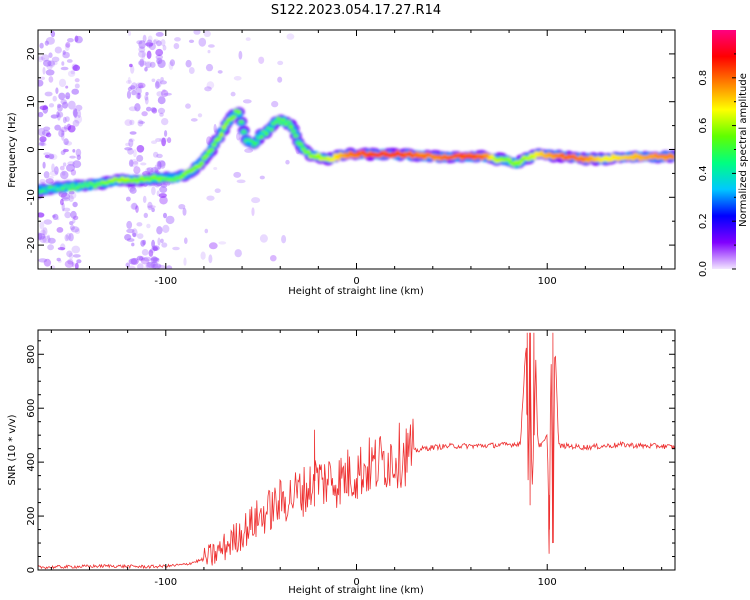 The image size is (750, 600). I want to click on snr-ylabel: SNR (10 * v/v), so click(12, 449).